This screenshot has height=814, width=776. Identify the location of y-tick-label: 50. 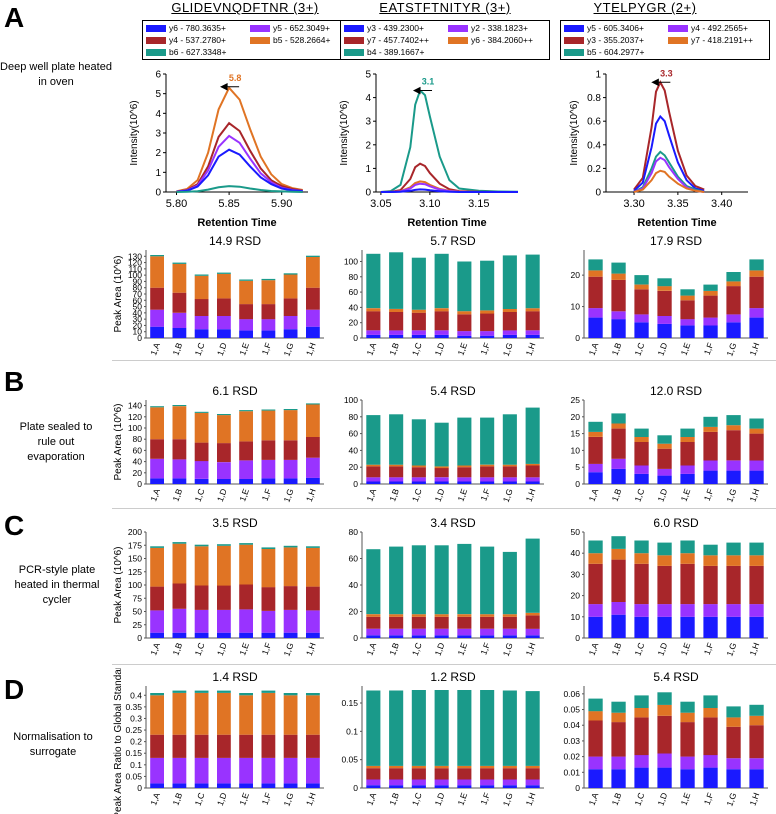
(138, 612).